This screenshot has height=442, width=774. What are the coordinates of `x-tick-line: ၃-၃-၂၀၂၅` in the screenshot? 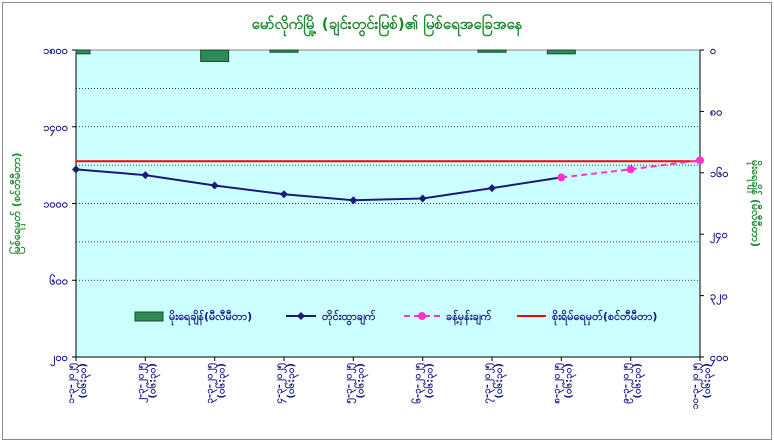 It's located at (212, 383).